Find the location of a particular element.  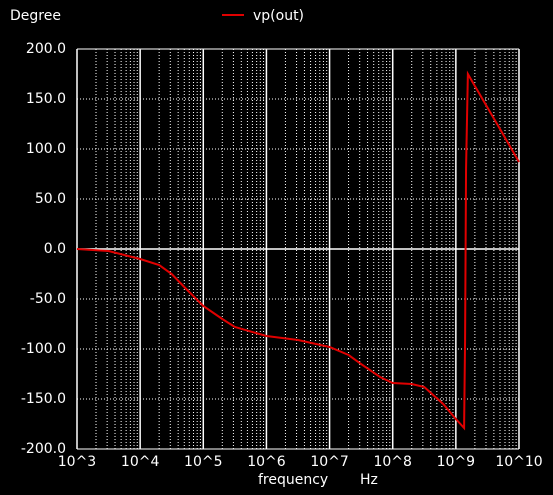

y-tick-label: 0.0 is located at coordinates (55, 249).